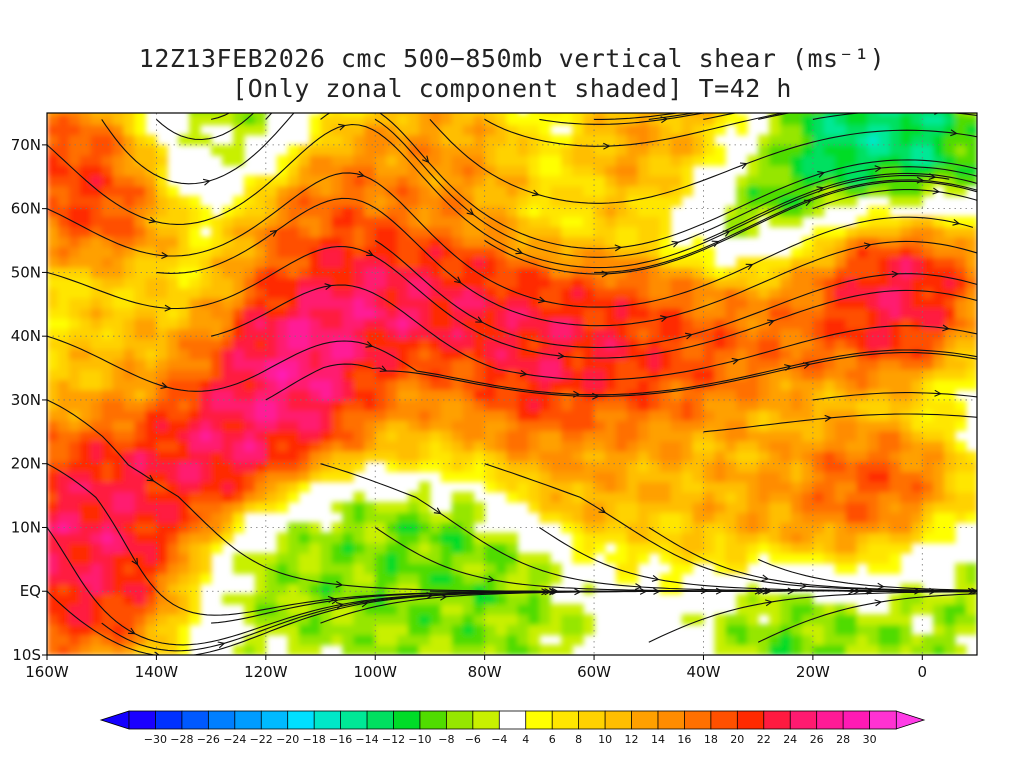 This screenshot has width=1024, height=768. I want to click on colorbar-label: 14, so click(658, 739).